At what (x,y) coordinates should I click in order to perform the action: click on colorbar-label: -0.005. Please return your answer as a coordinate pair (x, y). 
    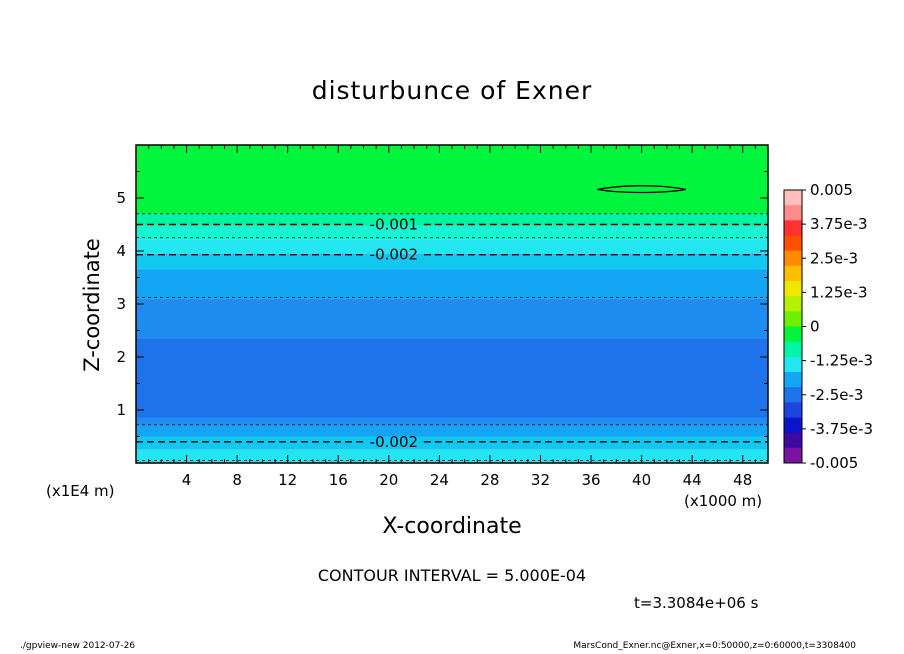
    Looking at the image, I should click on (834, 463).